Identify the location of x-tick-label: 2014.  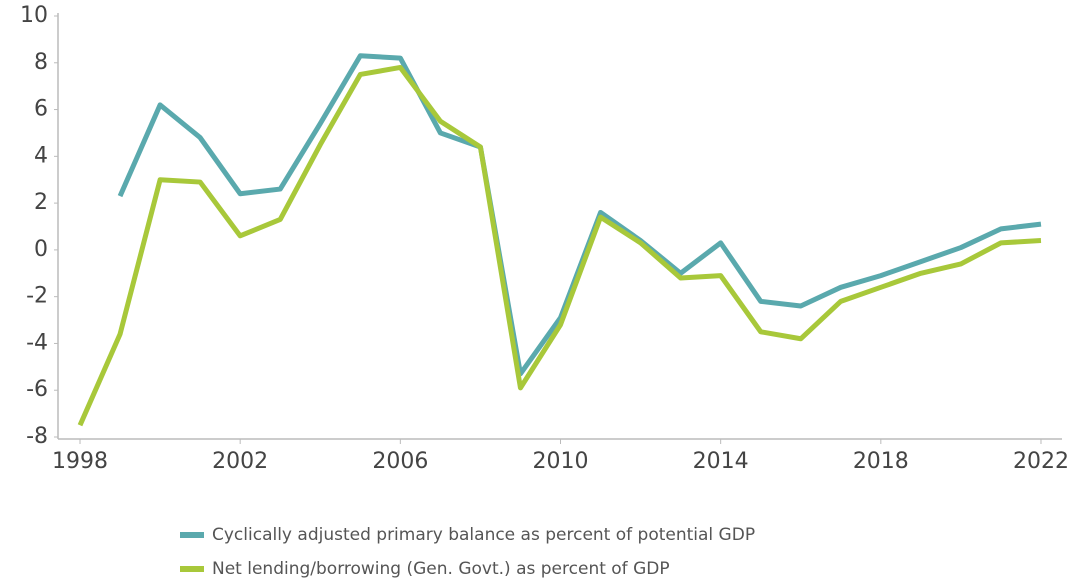
(721, 461).